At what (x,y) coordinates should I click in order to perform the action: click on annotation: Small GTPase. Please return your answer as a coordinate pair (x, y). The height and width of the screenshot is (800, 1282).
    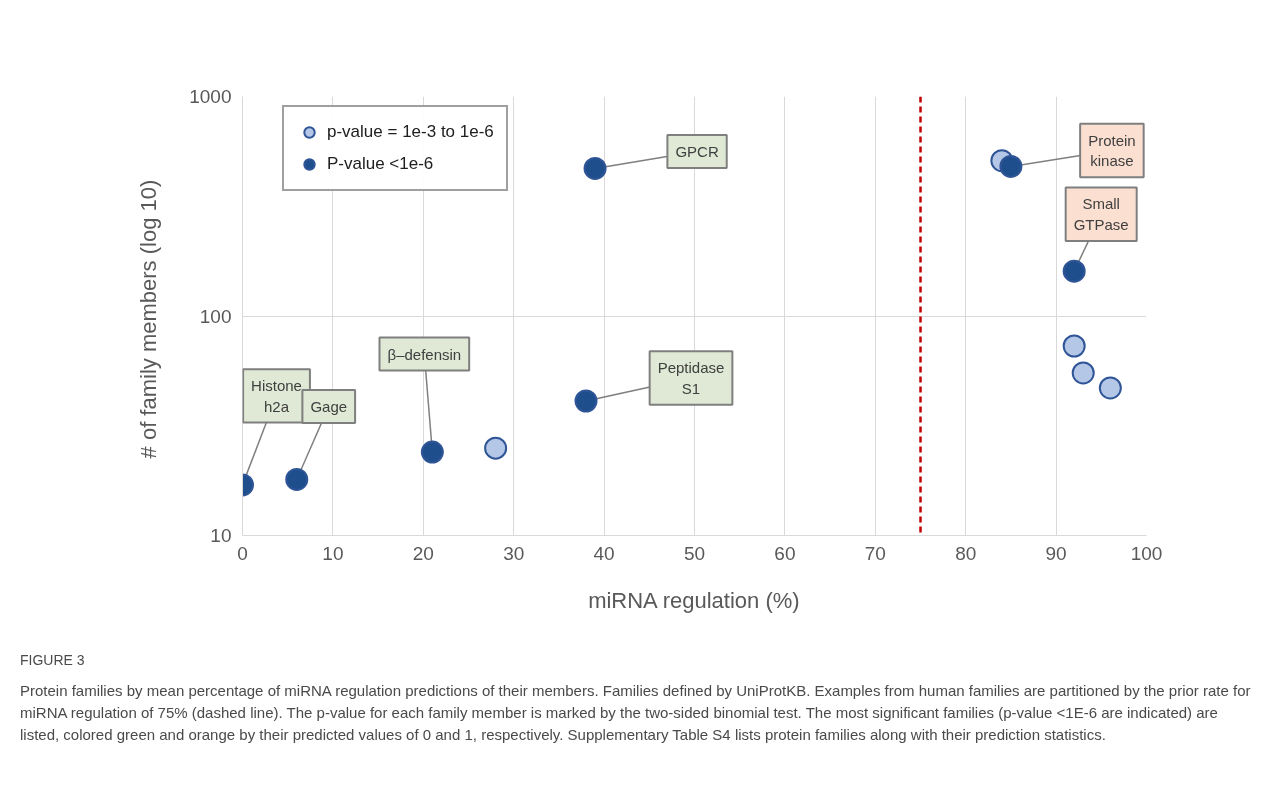
    Looking at the image, I should click on (1101, 214).